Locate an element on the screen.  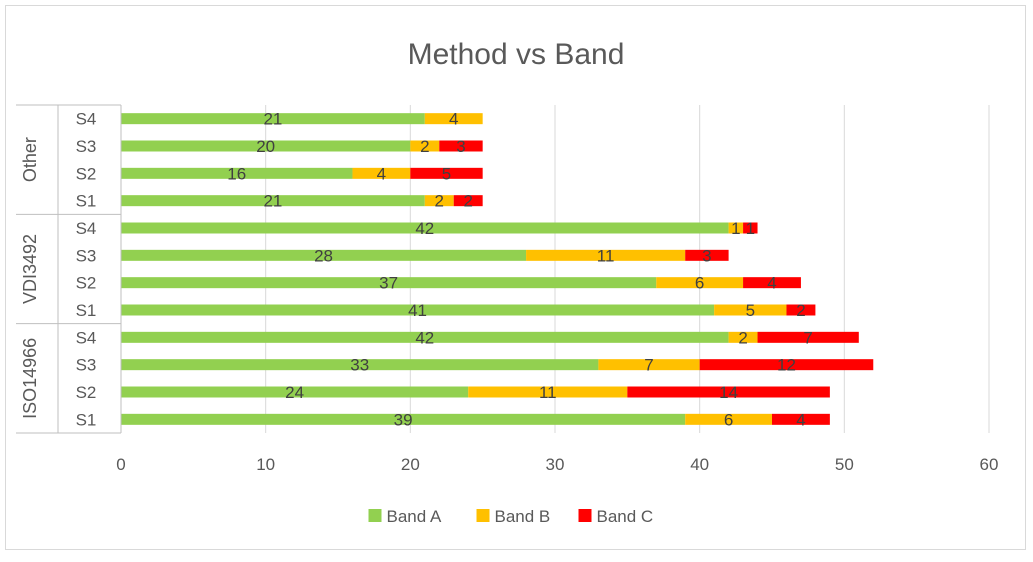
data-label: 20 is located at coordinates (265, 146).